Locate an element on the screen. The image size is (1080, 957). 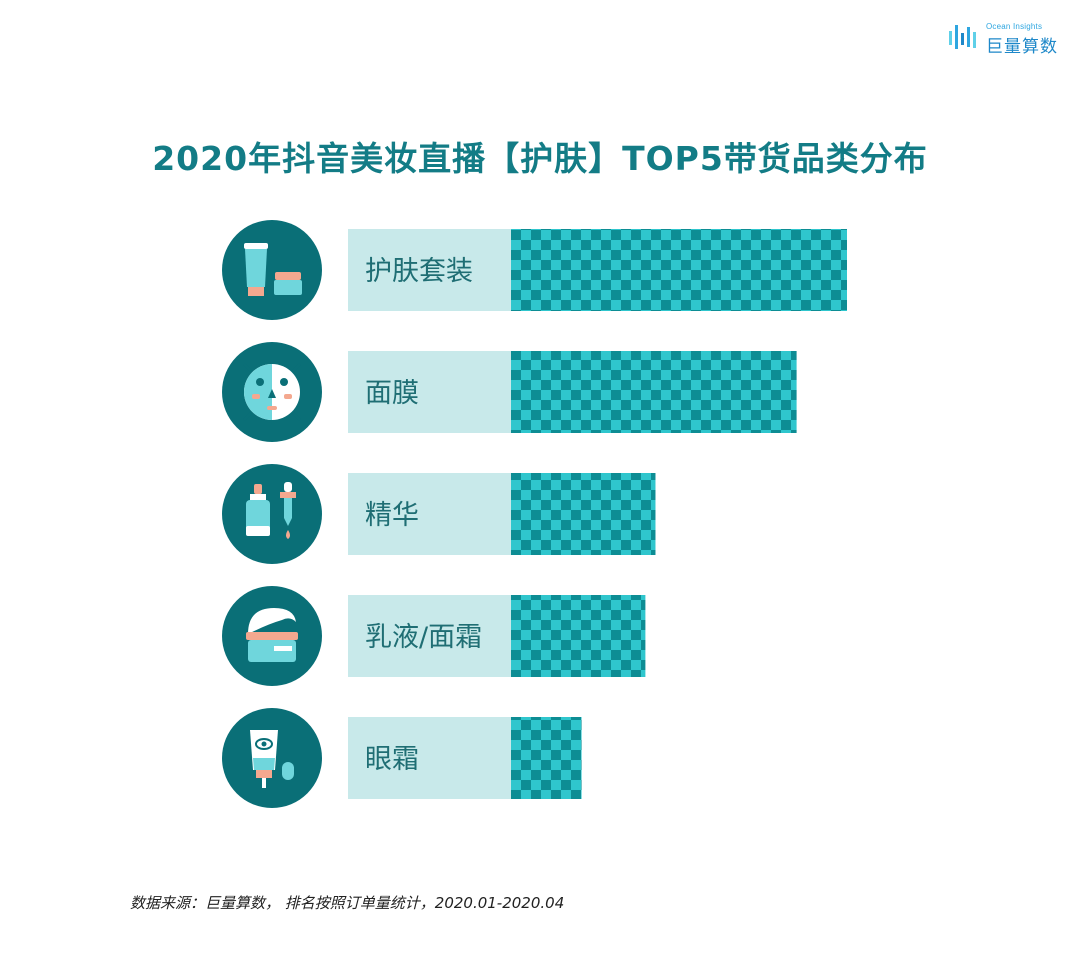
cream-jar-icon is located at coordinates (272, 636).